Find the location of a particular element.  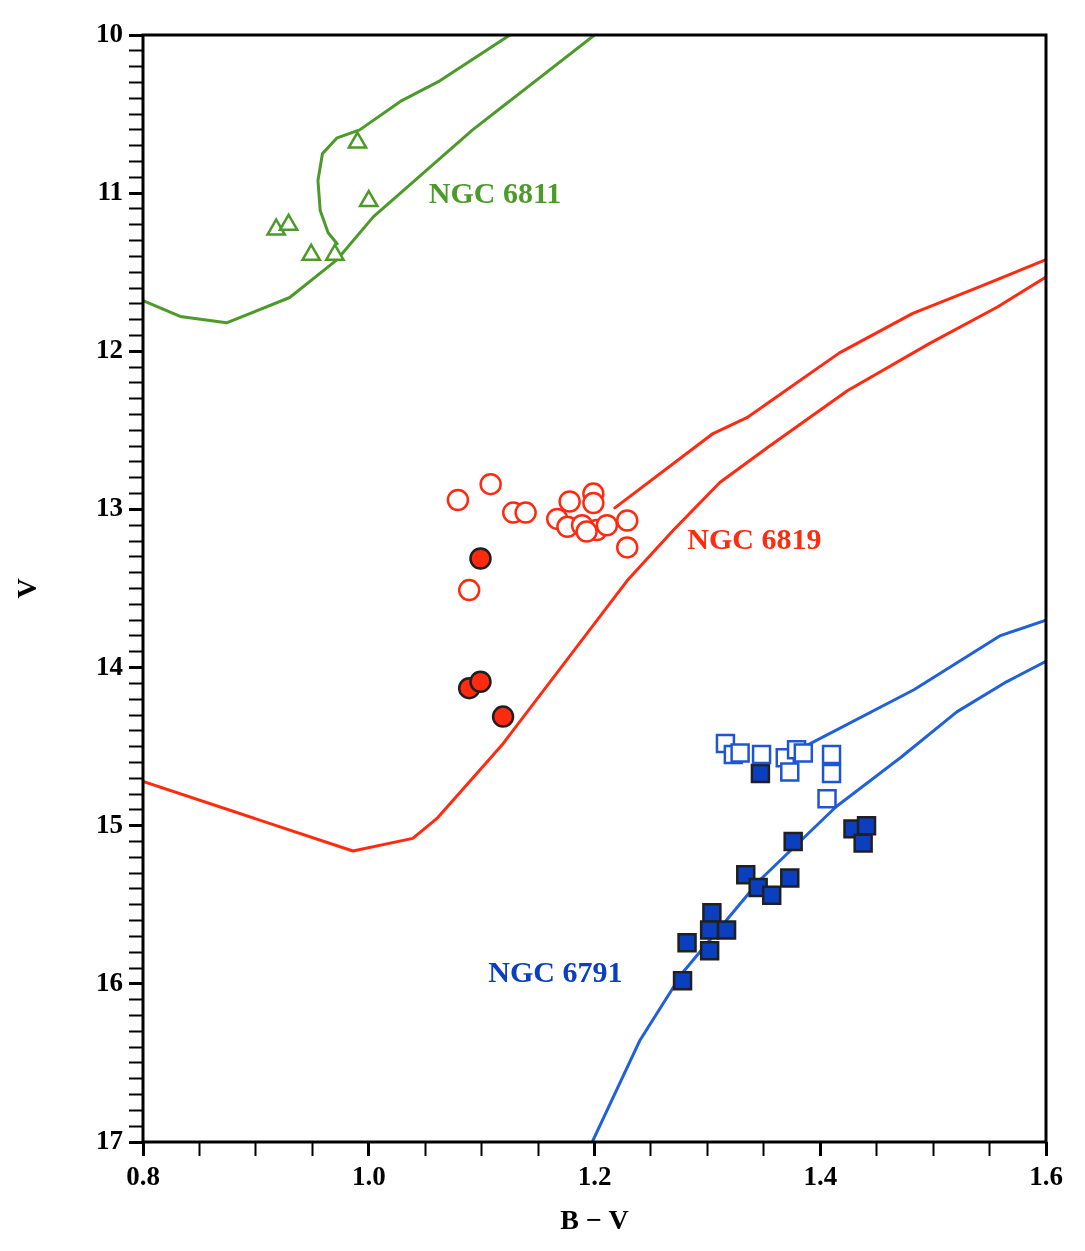

y-tick-label: 16 is located at coordinates (109, 981).